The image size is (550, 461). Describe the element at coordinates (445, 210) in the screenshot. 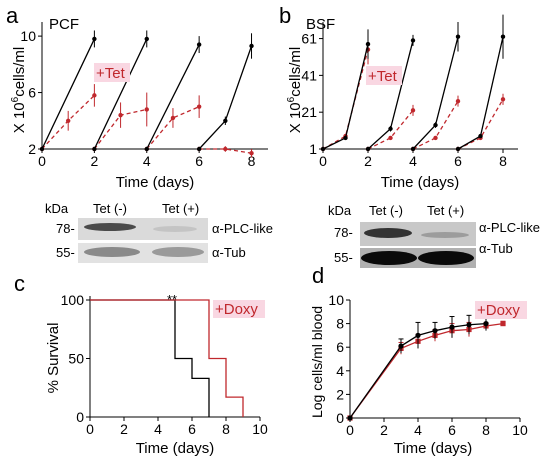

I see `panel-b-blot-lane2: Tet (+)` at that location.